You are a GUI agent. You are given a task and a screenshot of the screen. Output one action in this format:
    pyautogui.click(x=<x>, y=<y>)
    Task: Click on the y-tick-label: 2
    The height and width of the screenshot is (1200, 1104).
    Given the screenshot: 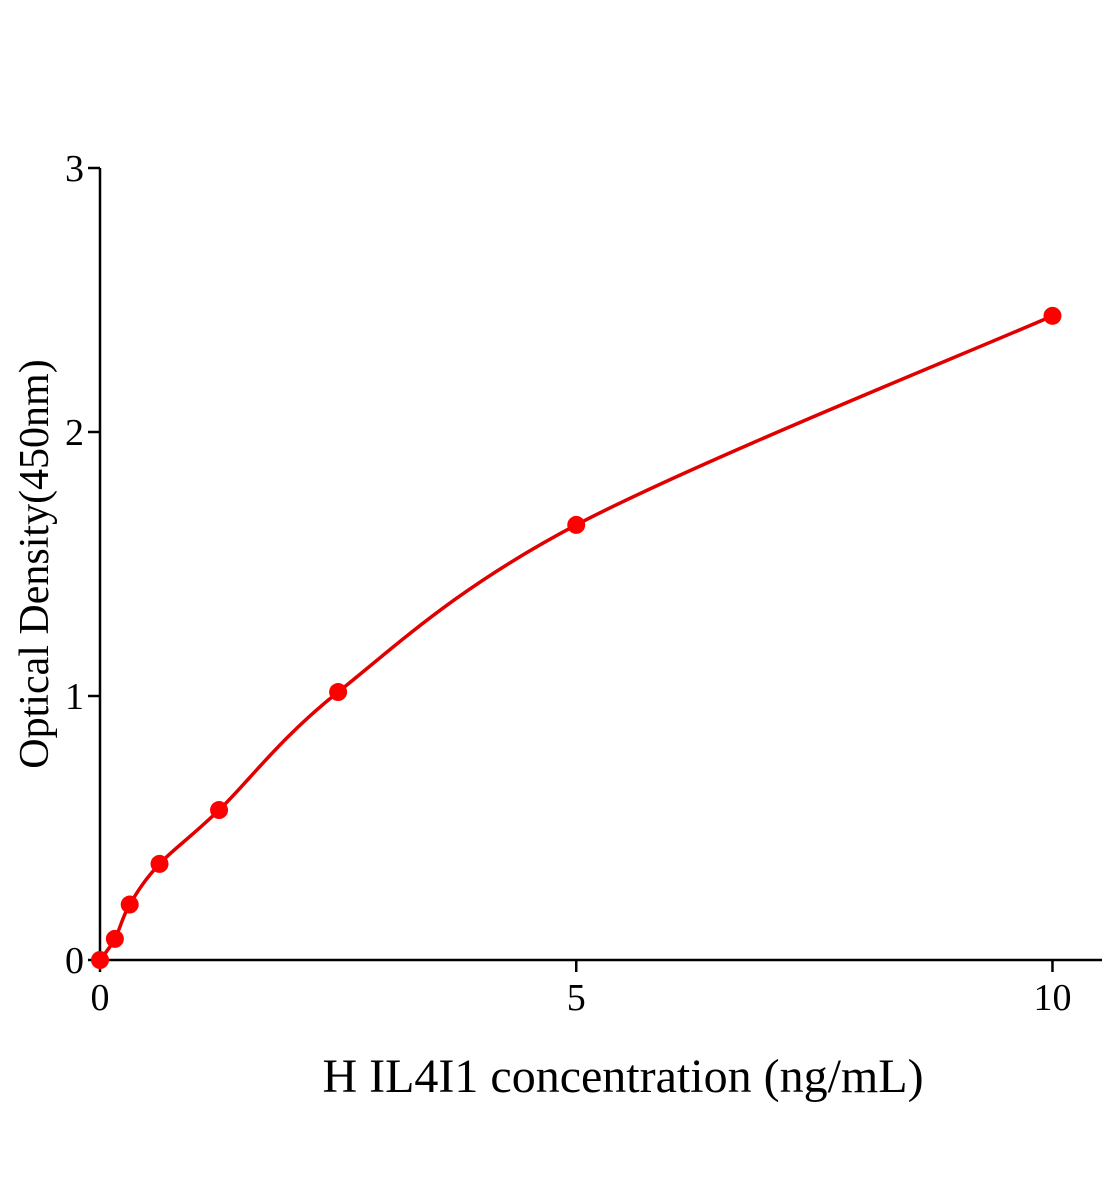 What is the action you would take?
    pyautogui.click(x=74, y=433)
    